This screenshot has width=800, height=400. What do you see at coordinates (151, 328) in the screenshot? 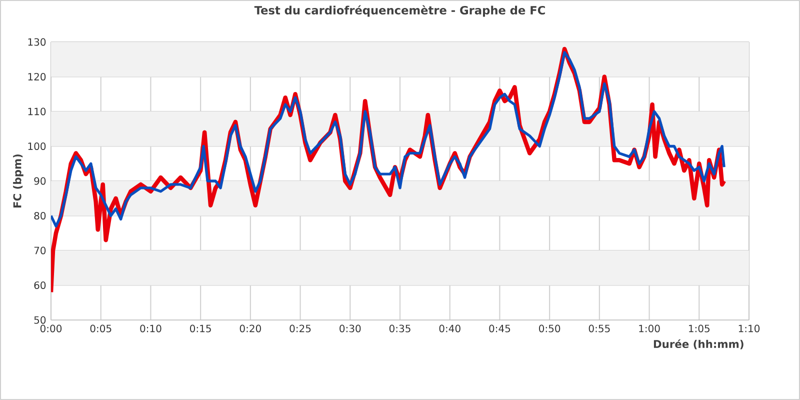
I see `x-tick-label: 0:10` at bounding box center [151, 328].